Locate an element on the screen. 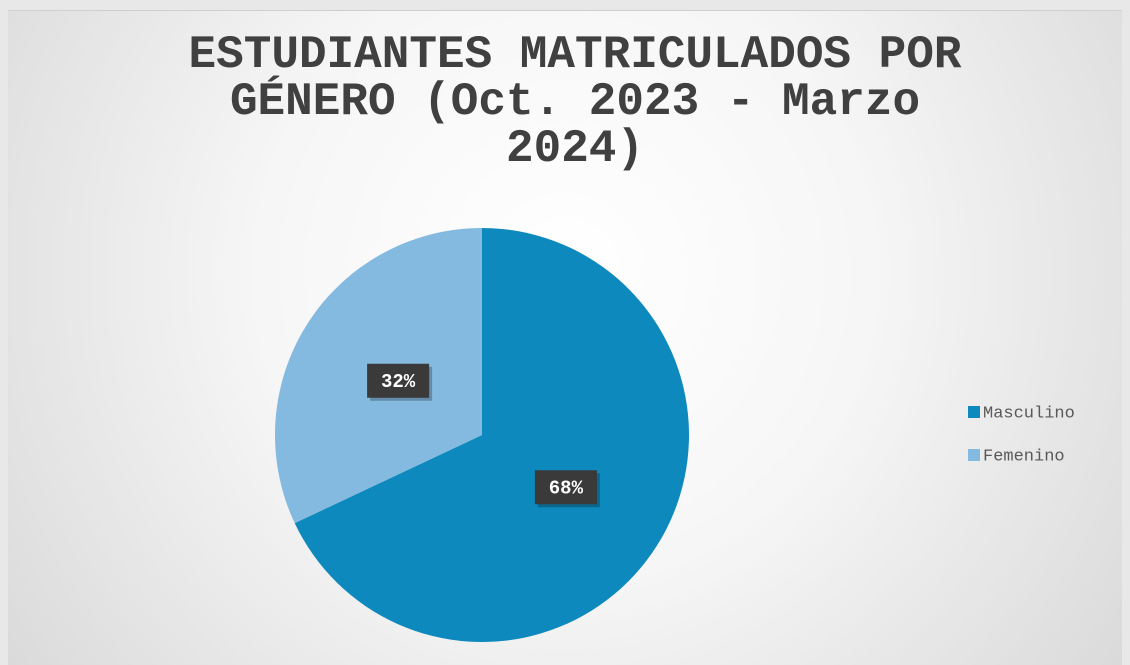 The image size is (1130, 665). data-label: 68% is located at coordinates (566, 488).